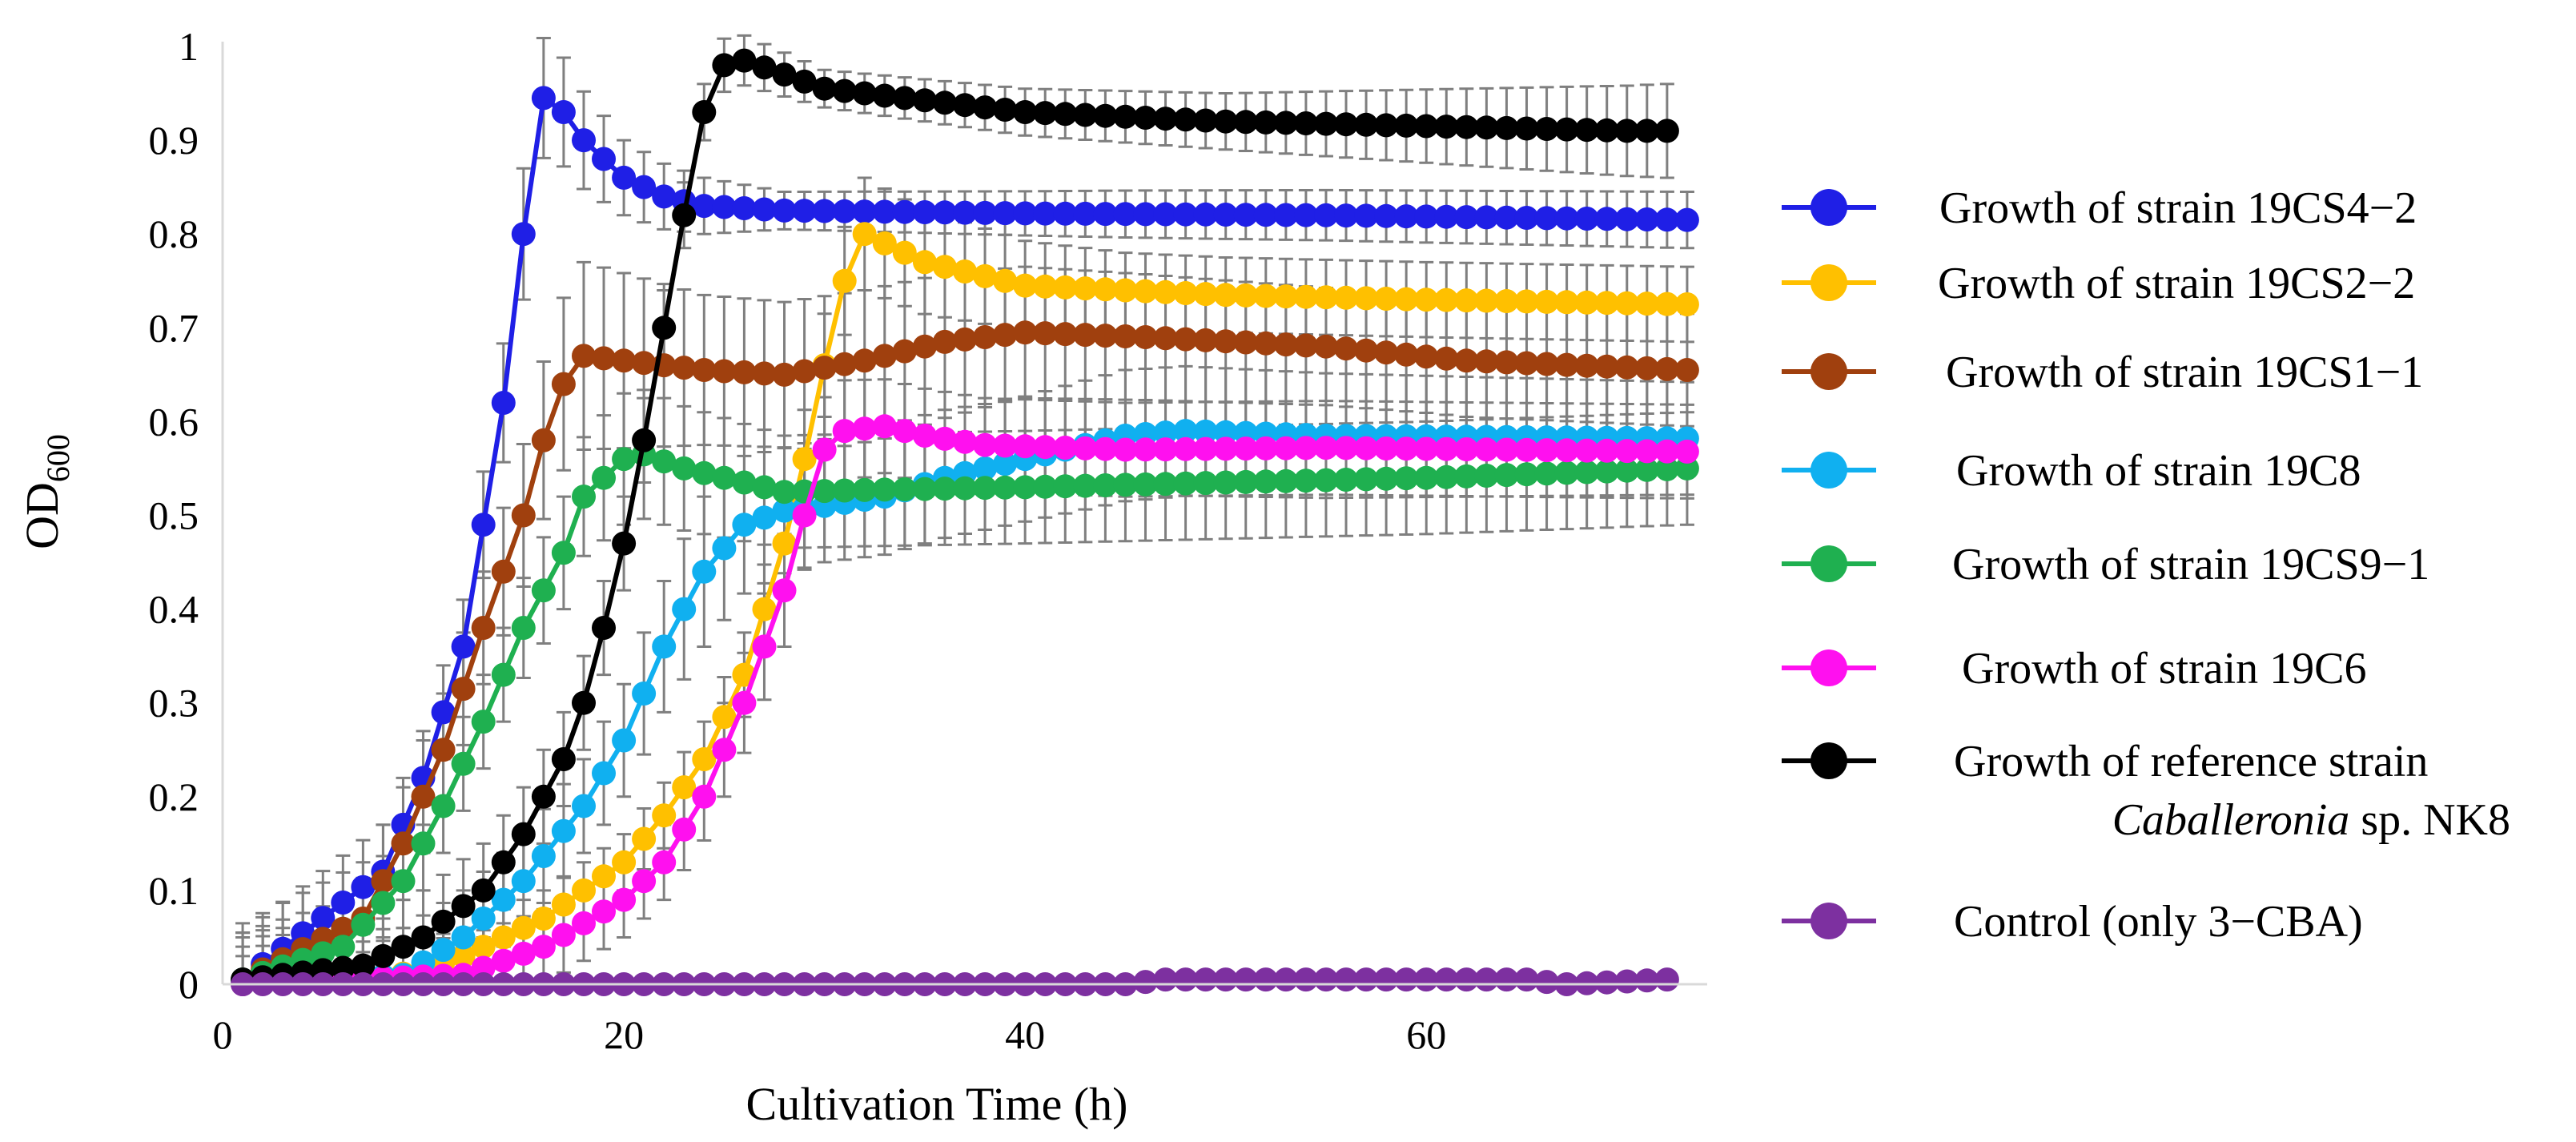 The image size is (2576, 1142). Describe the element at coordinates (2191, 761) in the screenshot. I see `legend-label: Growth of reference strain` at that location.